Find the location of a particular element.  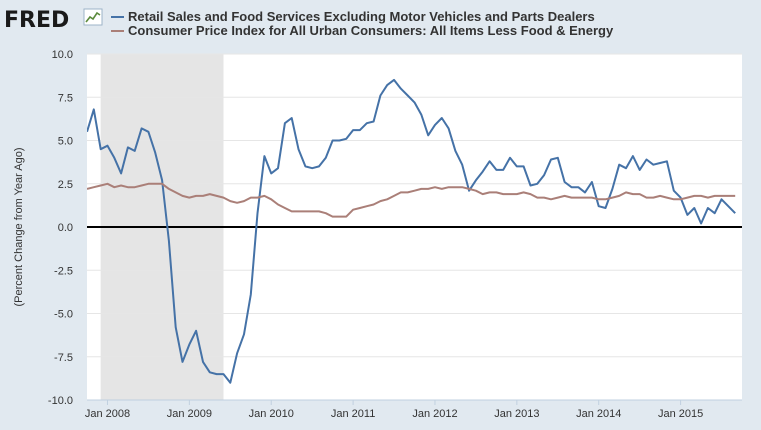

y-axis-label: (Percent Change from Year Ago) is located at coordinates (19, 227).